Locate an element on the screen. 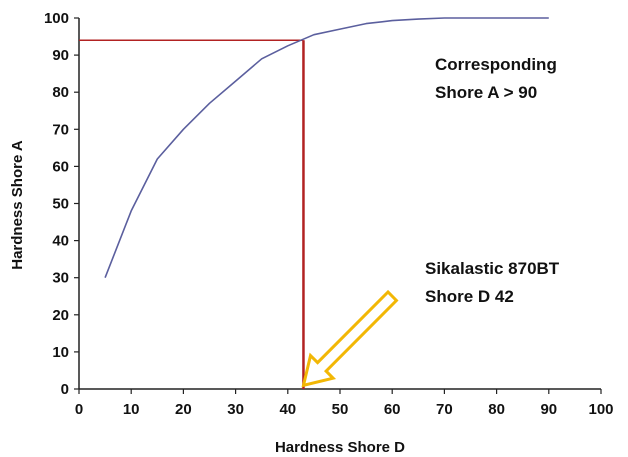  x-tick-label: 50 is located at coordinates (340, 409).